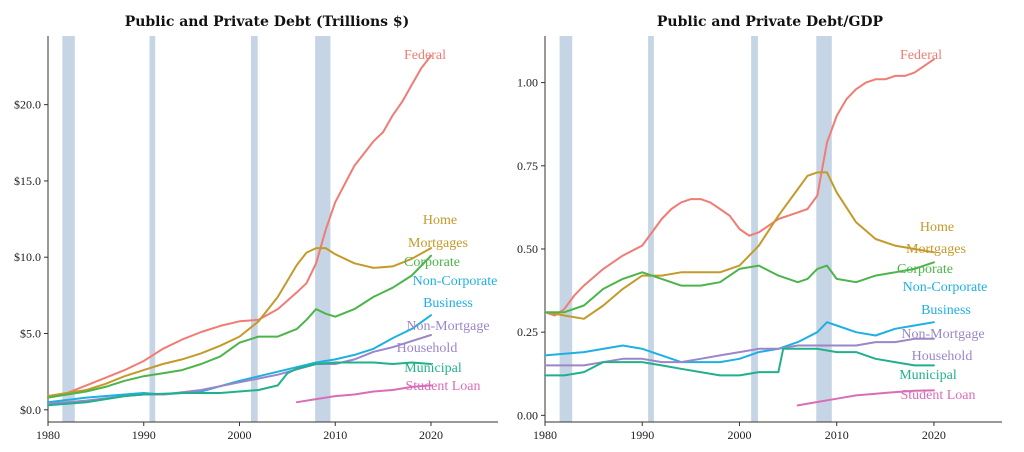 This screenshot has height=452, width=1024. Describe the element at coordinates (527, 83) in the screenshot. I see `y-tick-label: 1.00` at that location.